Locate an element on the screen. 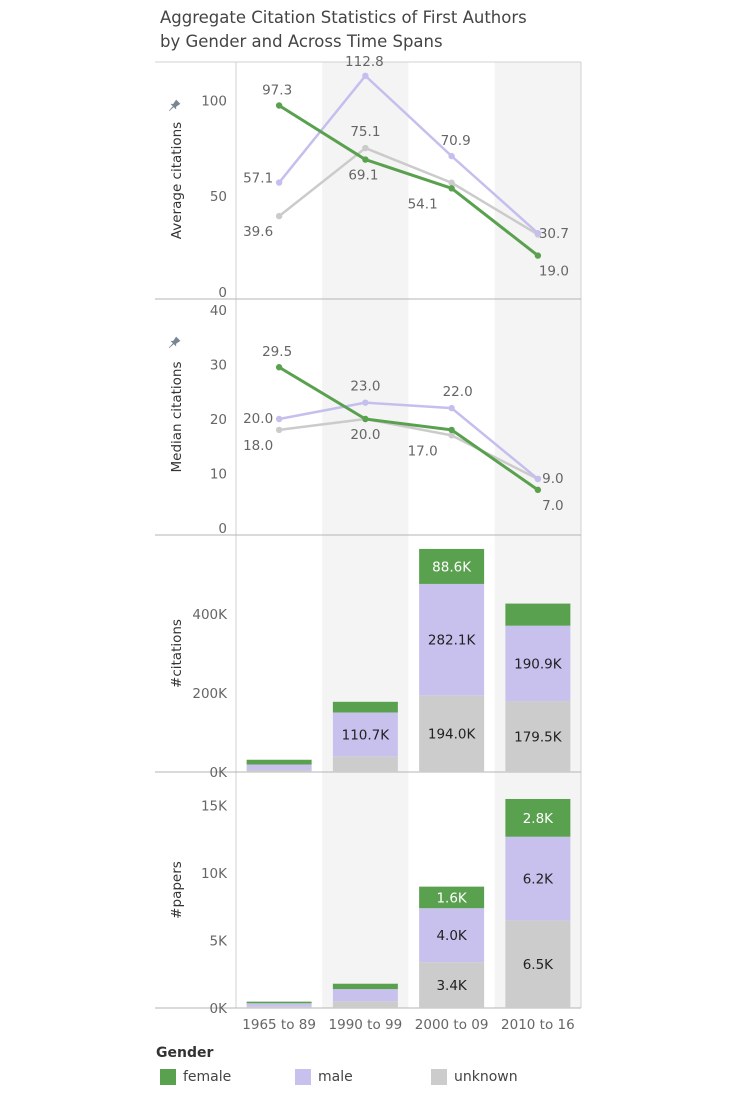 This screenshot has width=740, height=1095. y-tick-label: 40 is located at coordinates (218, 311).